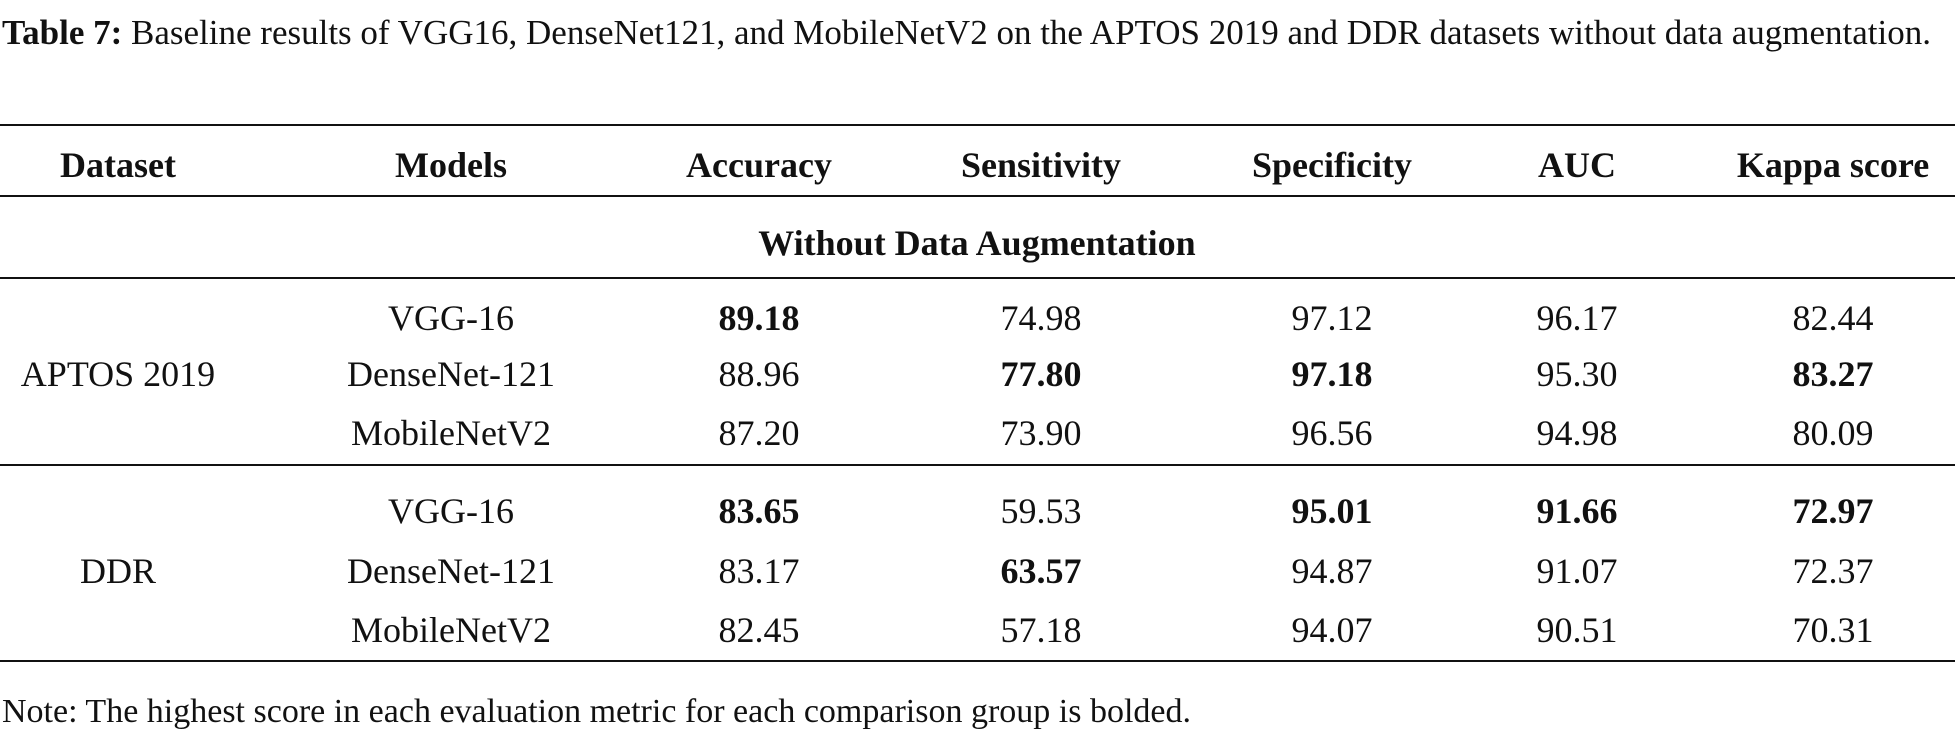  I want to click on header-cell: Dataset, so click(118, 165).